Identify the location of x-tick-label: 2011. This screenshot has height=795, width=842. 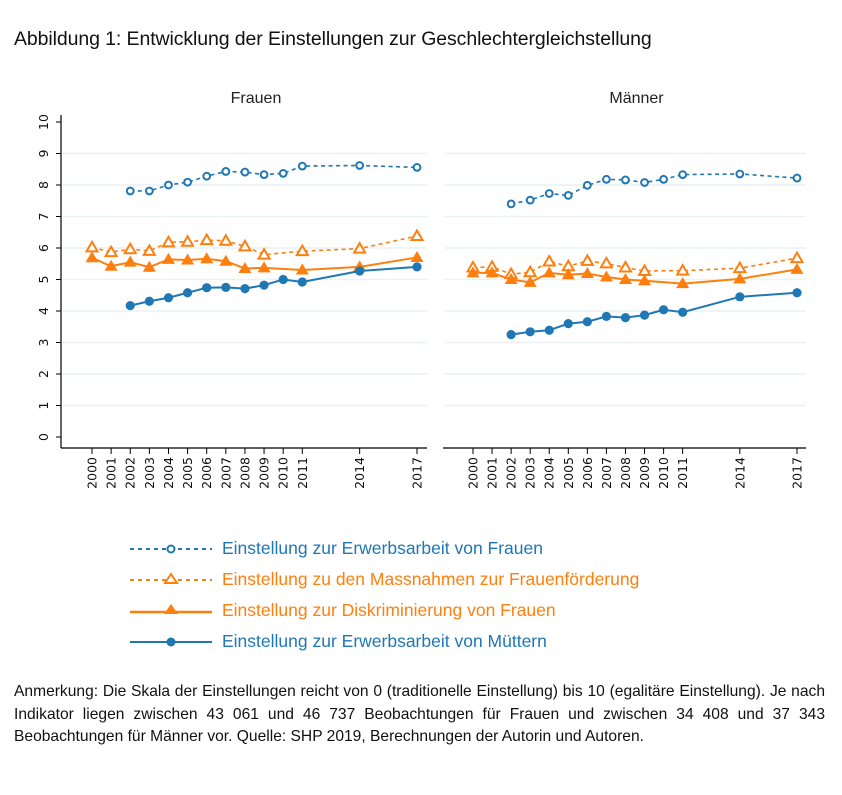
(302, 473).